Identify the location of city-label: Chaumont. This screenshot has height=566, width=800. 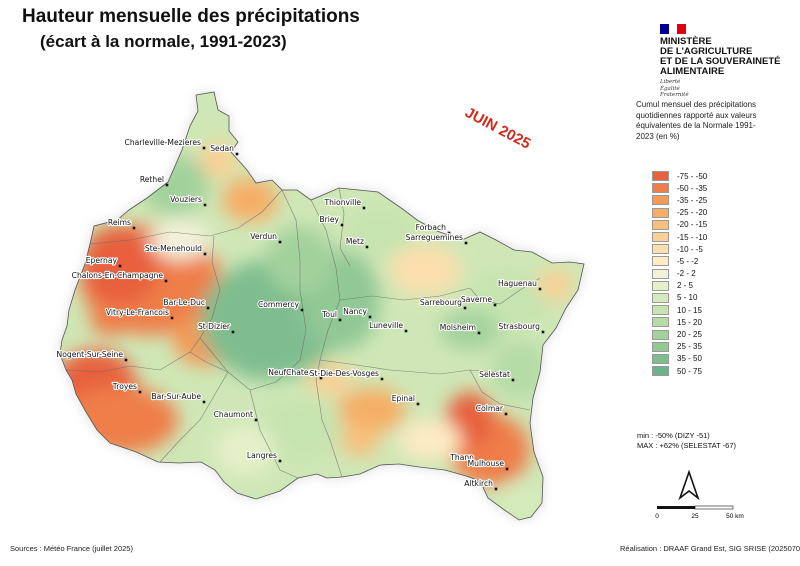
(233, 414).